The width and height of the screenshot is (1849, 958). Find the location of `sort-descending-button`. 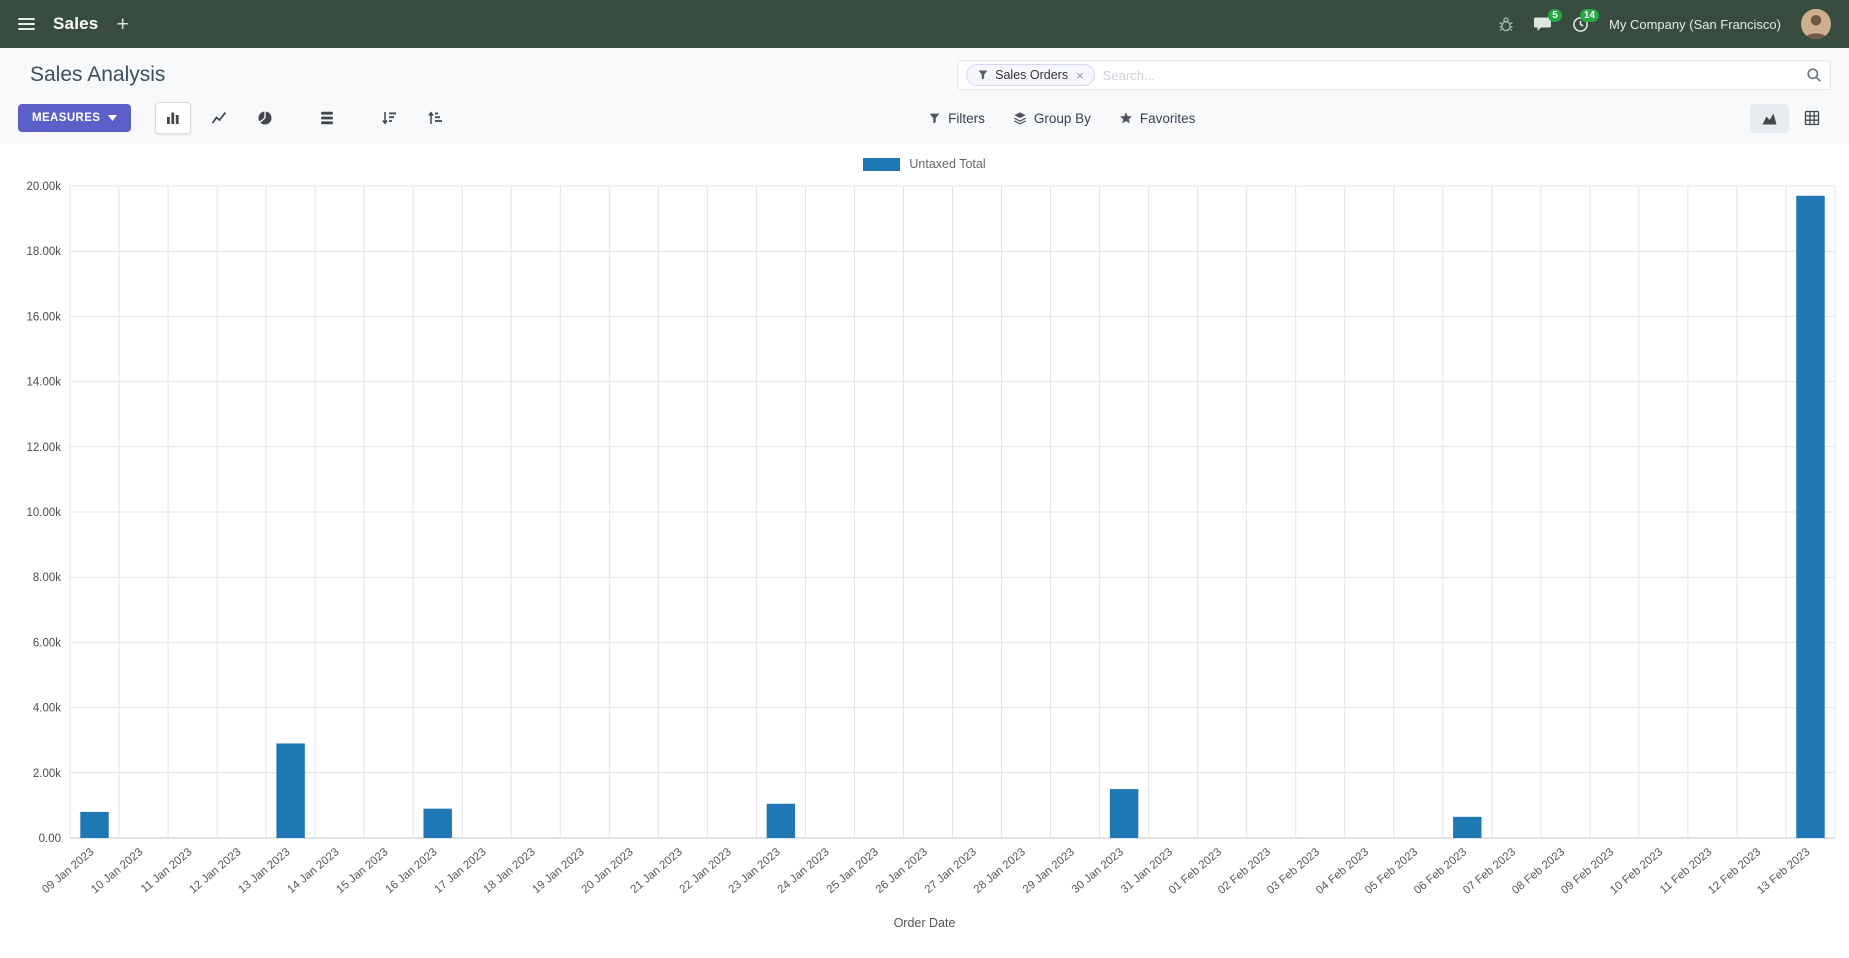

sort-descending-button is located at coordinates (389, 118).